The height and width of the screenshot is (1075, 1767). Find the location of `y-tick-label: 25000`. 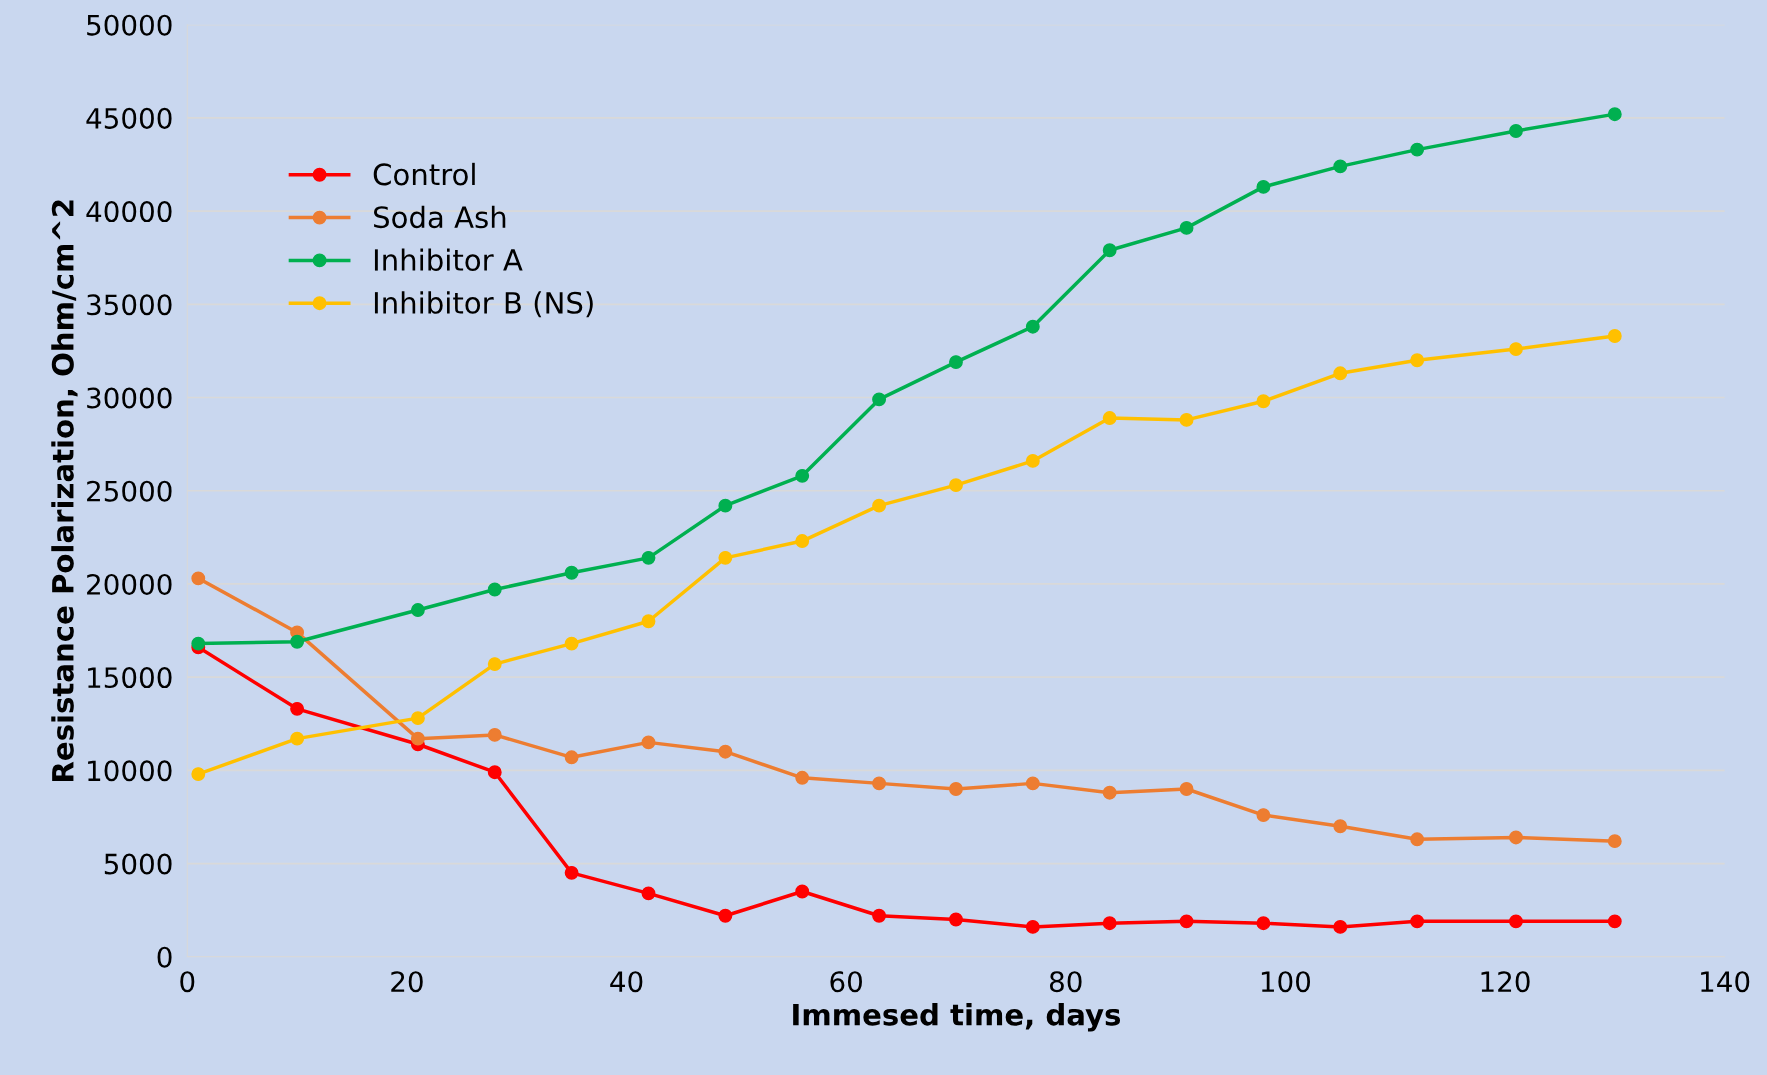

y-tick-label: 25000 is located at coordinates (129, 491).